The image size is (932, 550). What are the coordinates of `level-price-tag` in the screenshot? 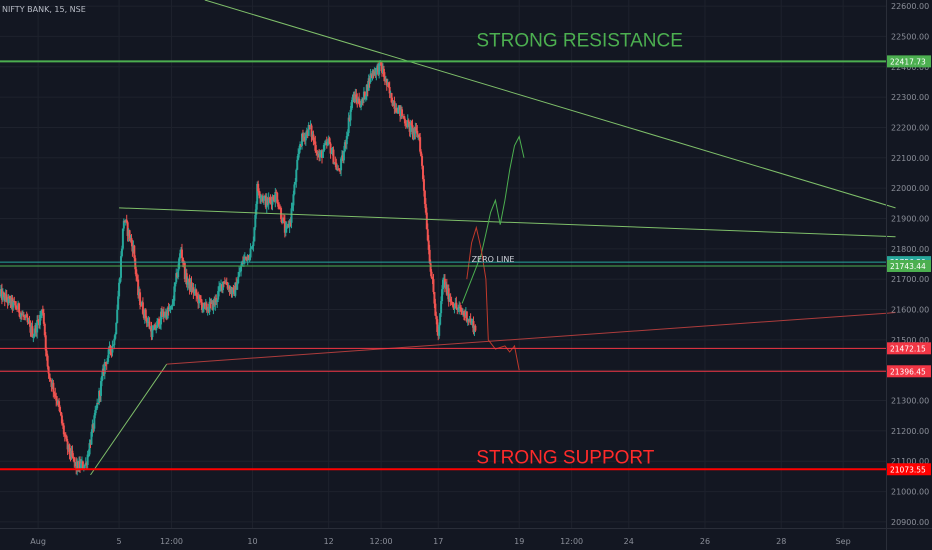 It's located at (909, 265).